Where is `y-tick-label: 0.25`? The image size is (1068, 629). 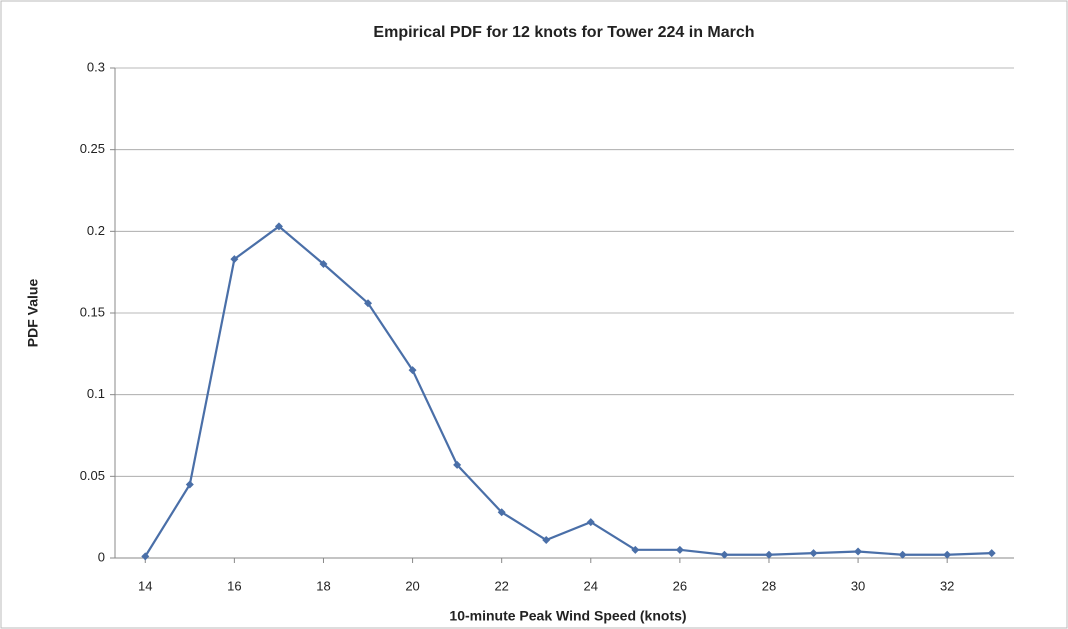 y-tick-label: 0.25 is located at coordinates (92, 148).